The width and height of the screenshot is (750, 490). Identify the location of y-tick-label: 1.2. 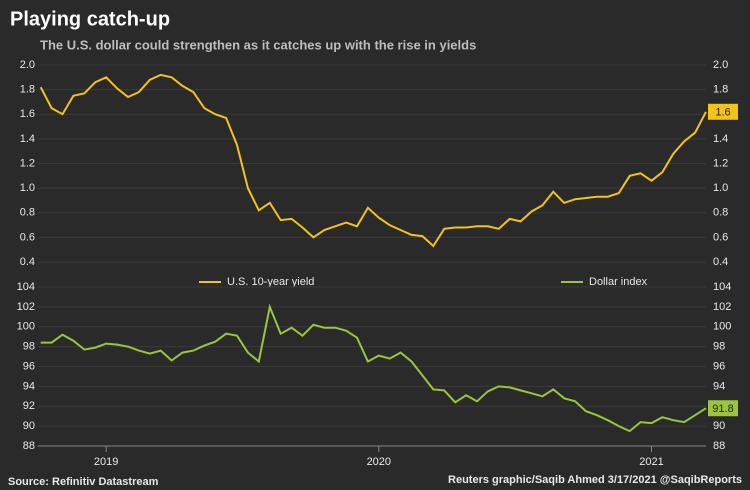
(27, 163).